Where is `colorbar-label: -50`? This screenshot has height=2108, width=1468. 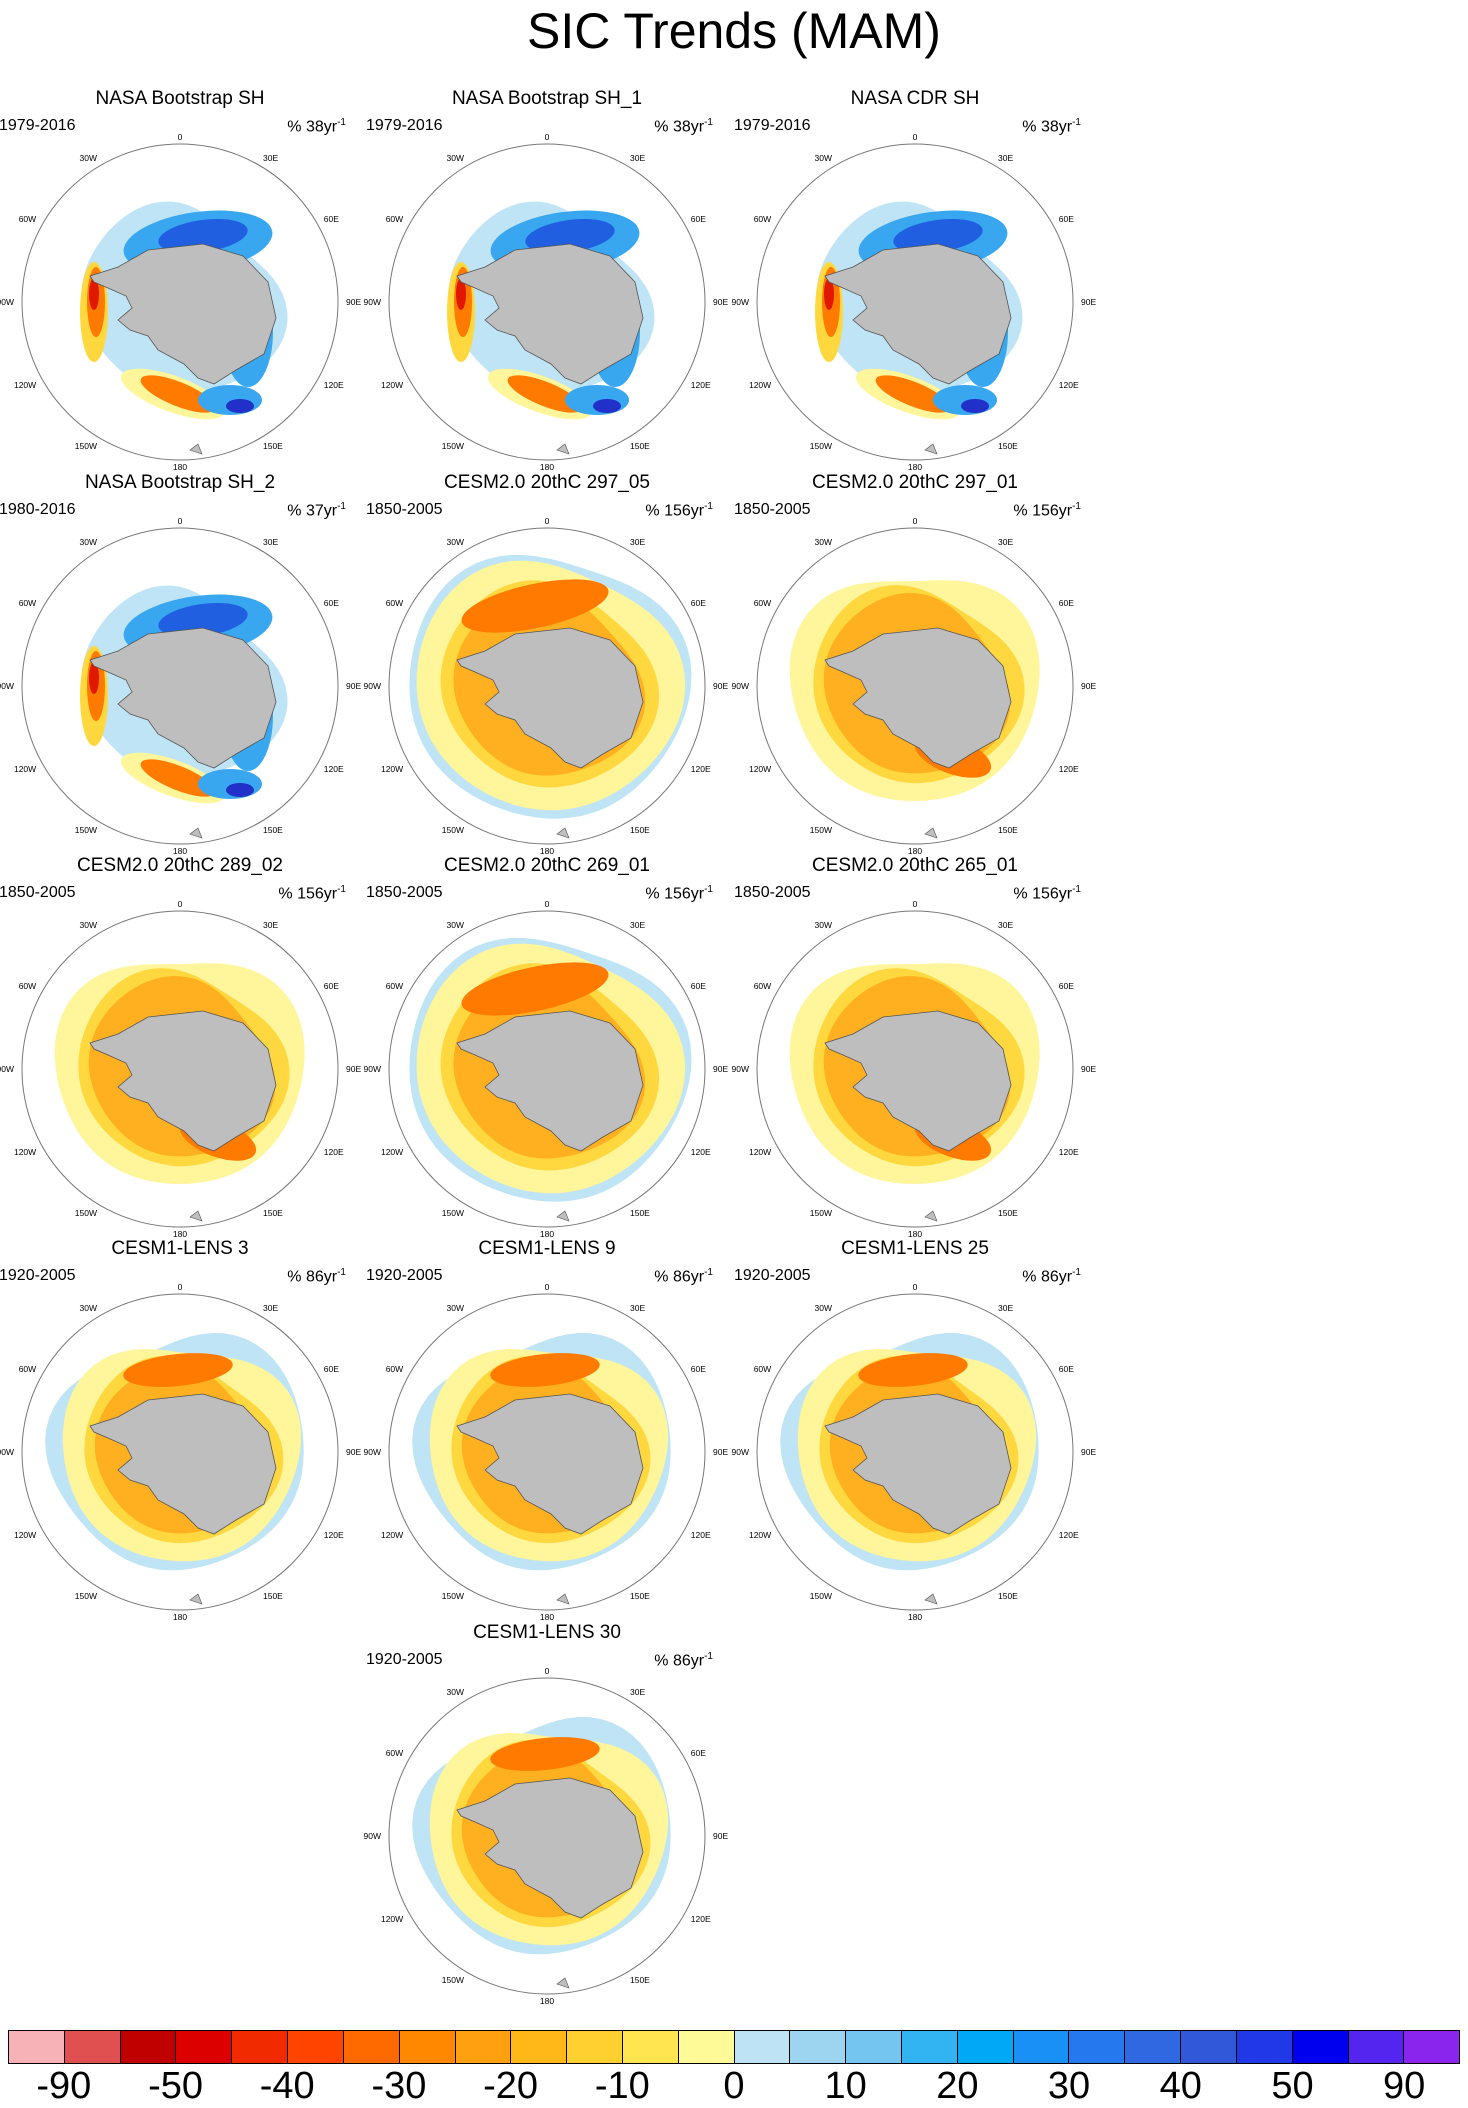
colorbar-label: -50 is located at coordinates (175, 2086).